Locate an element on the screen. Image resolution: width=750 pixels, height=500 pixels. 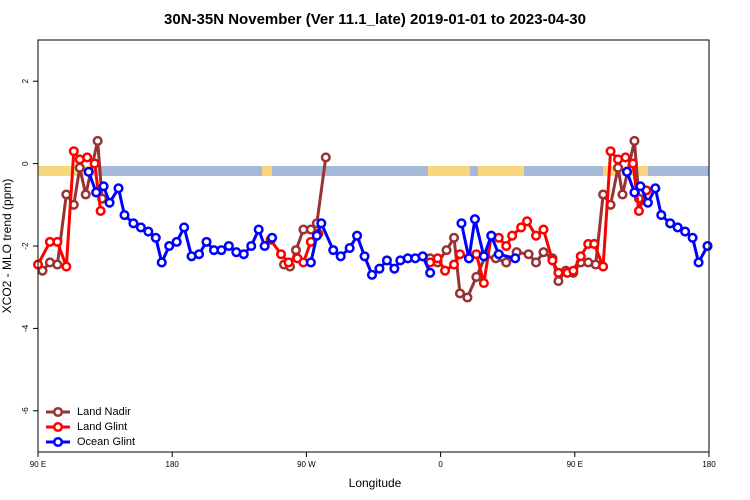
x-tick-label: 90 W is located at coordinates (306, 464).